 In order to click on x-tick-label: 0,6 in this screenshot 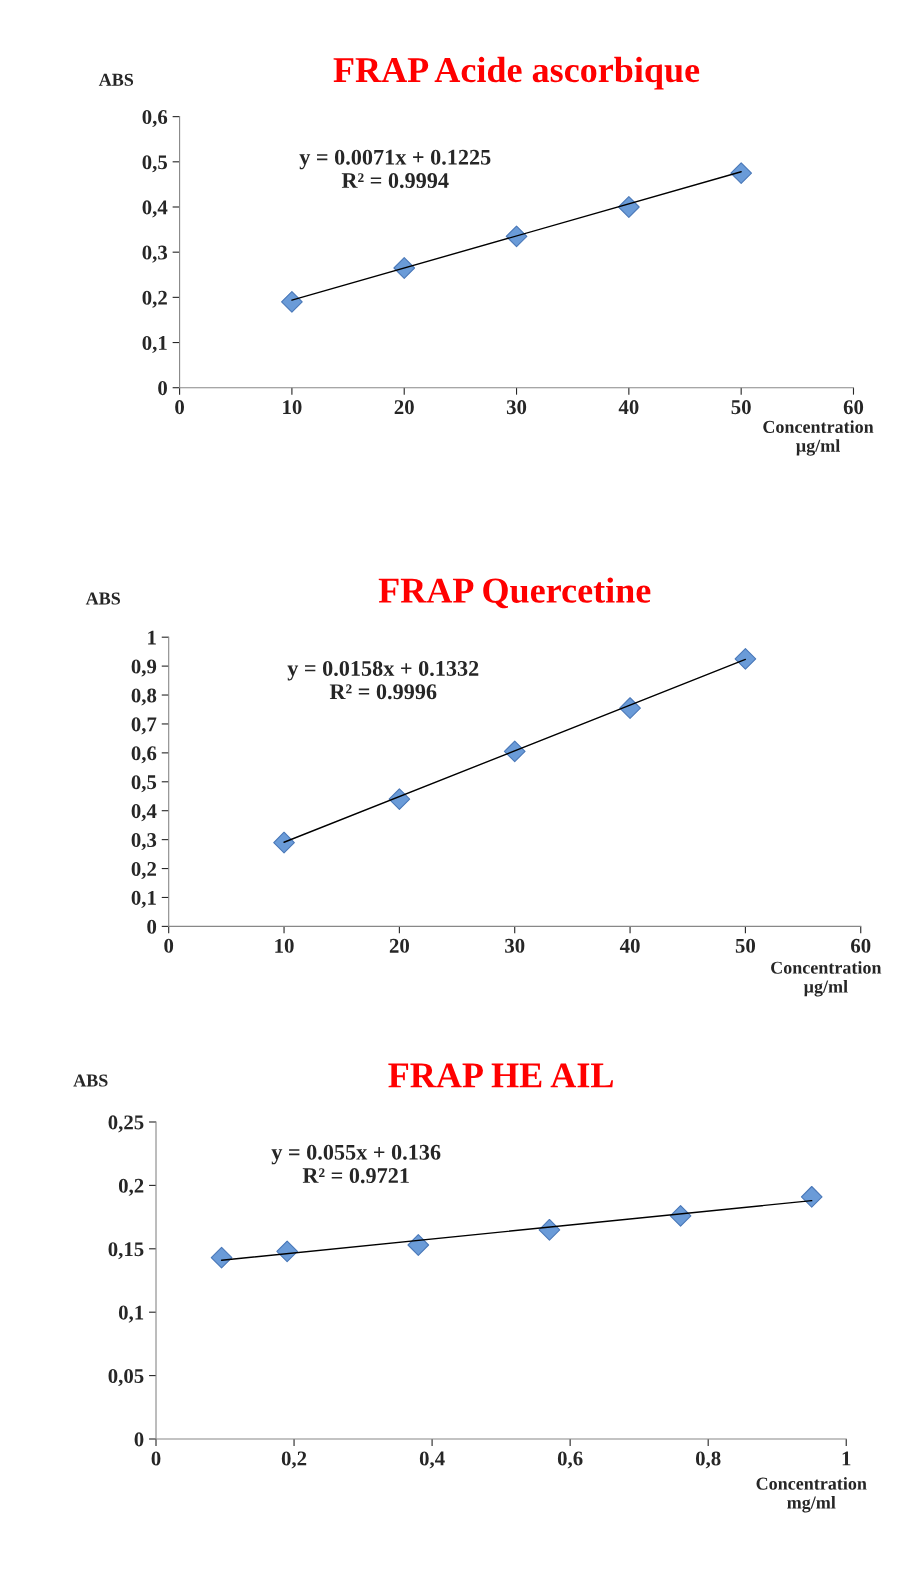, I will do `click(570, 1460)`.